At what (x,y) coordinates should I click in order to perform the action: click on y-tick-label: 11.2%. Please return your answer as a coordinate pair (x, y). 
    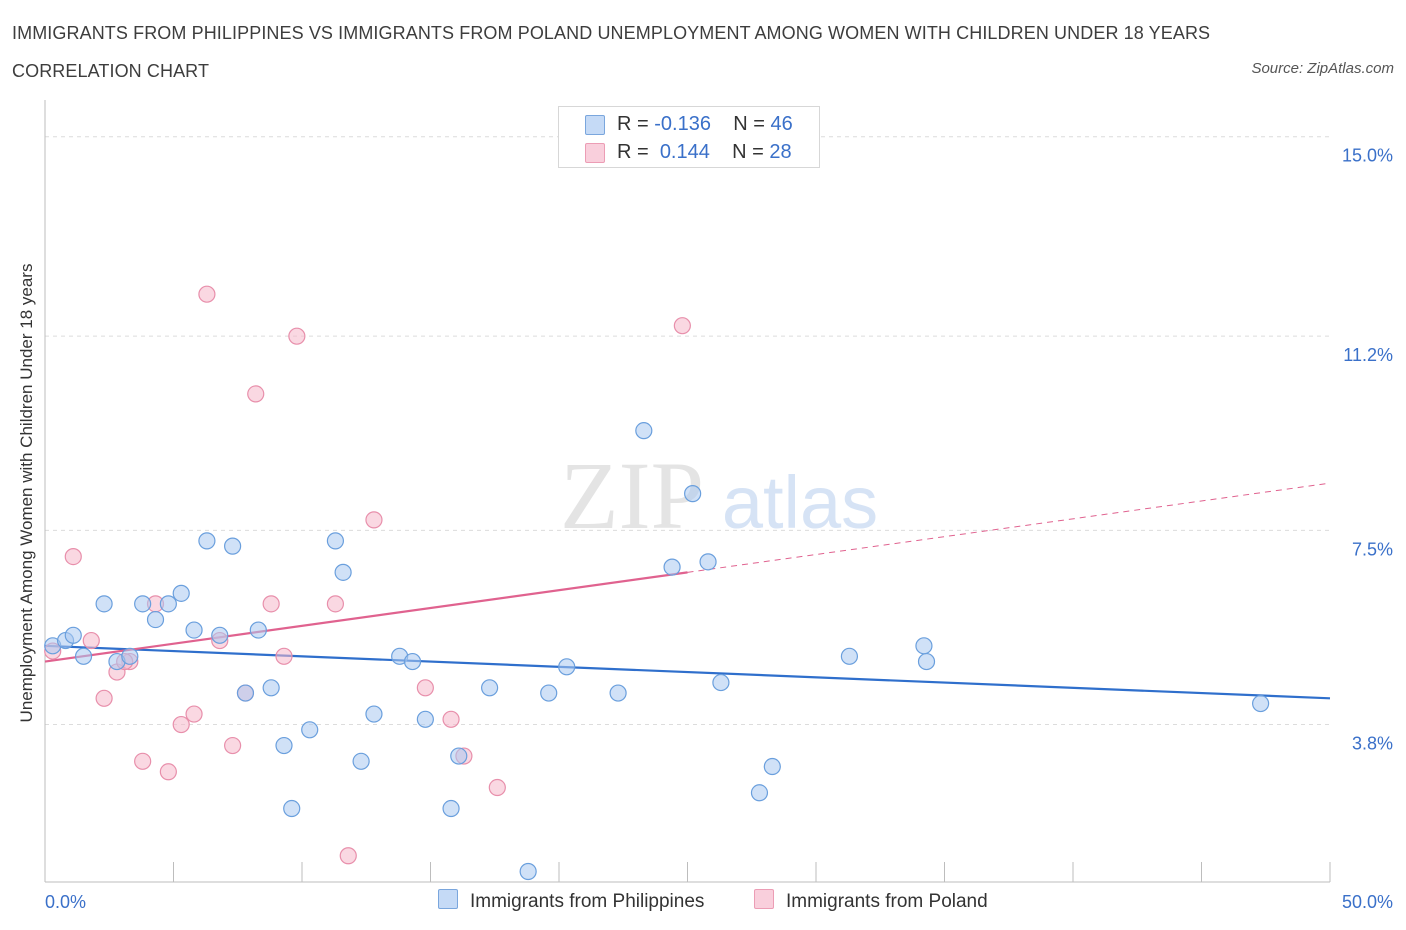
    Looking at the image, I should click on (1368, 355).